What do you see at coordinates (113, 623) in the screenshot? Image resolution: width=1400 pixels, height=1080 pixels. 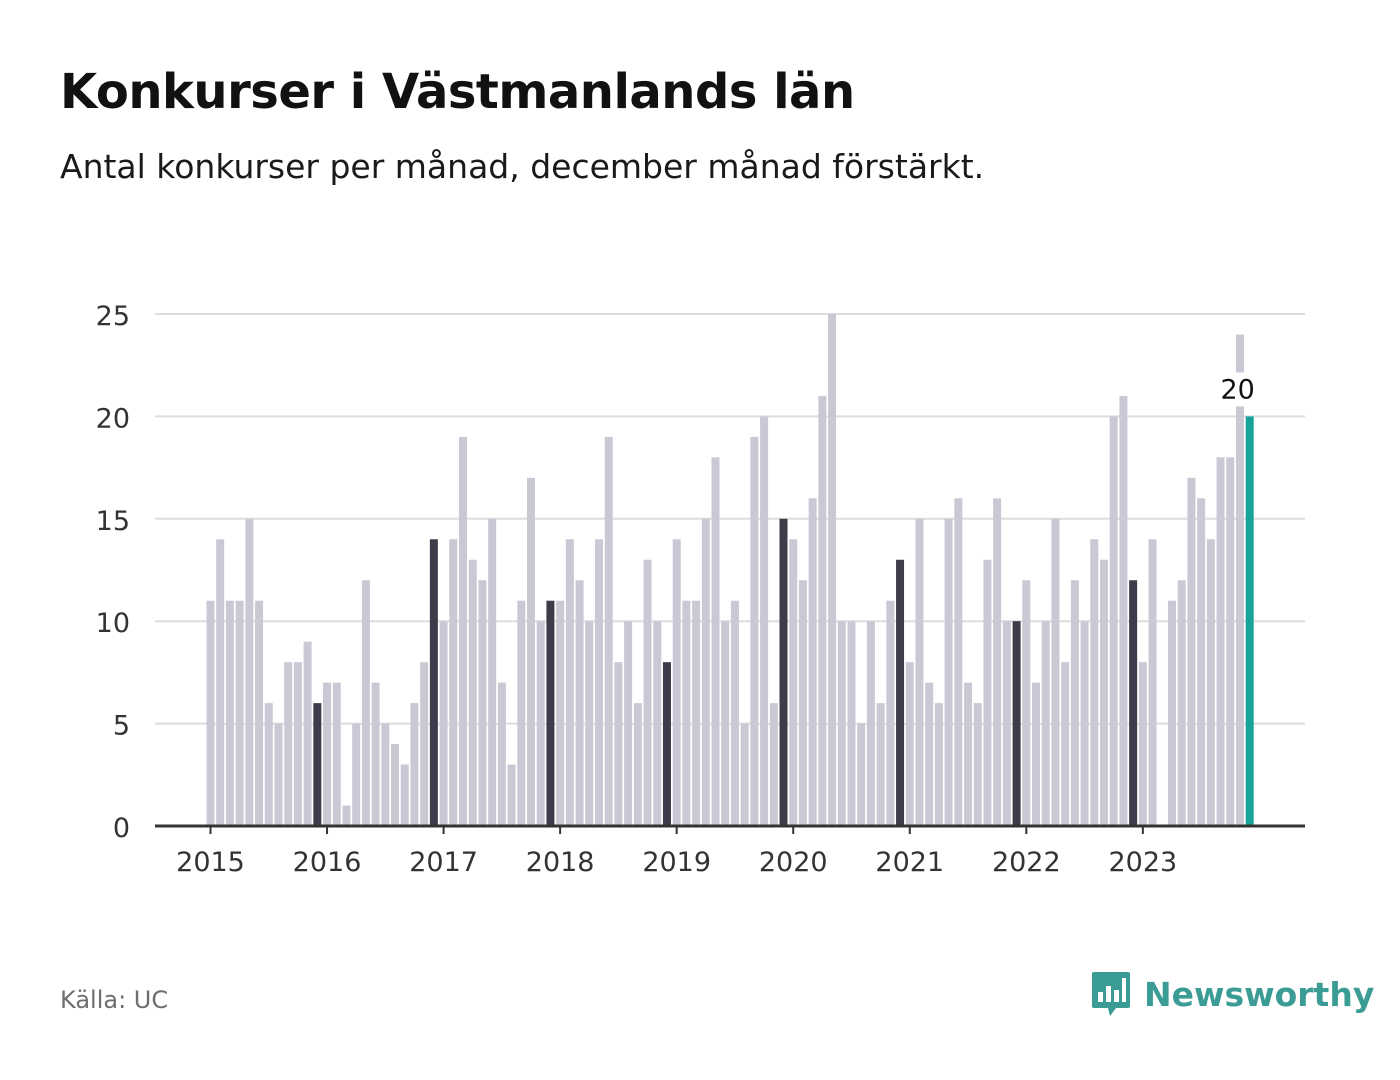 I see `y-tick-label: 10` at bounding box center [113, 623].